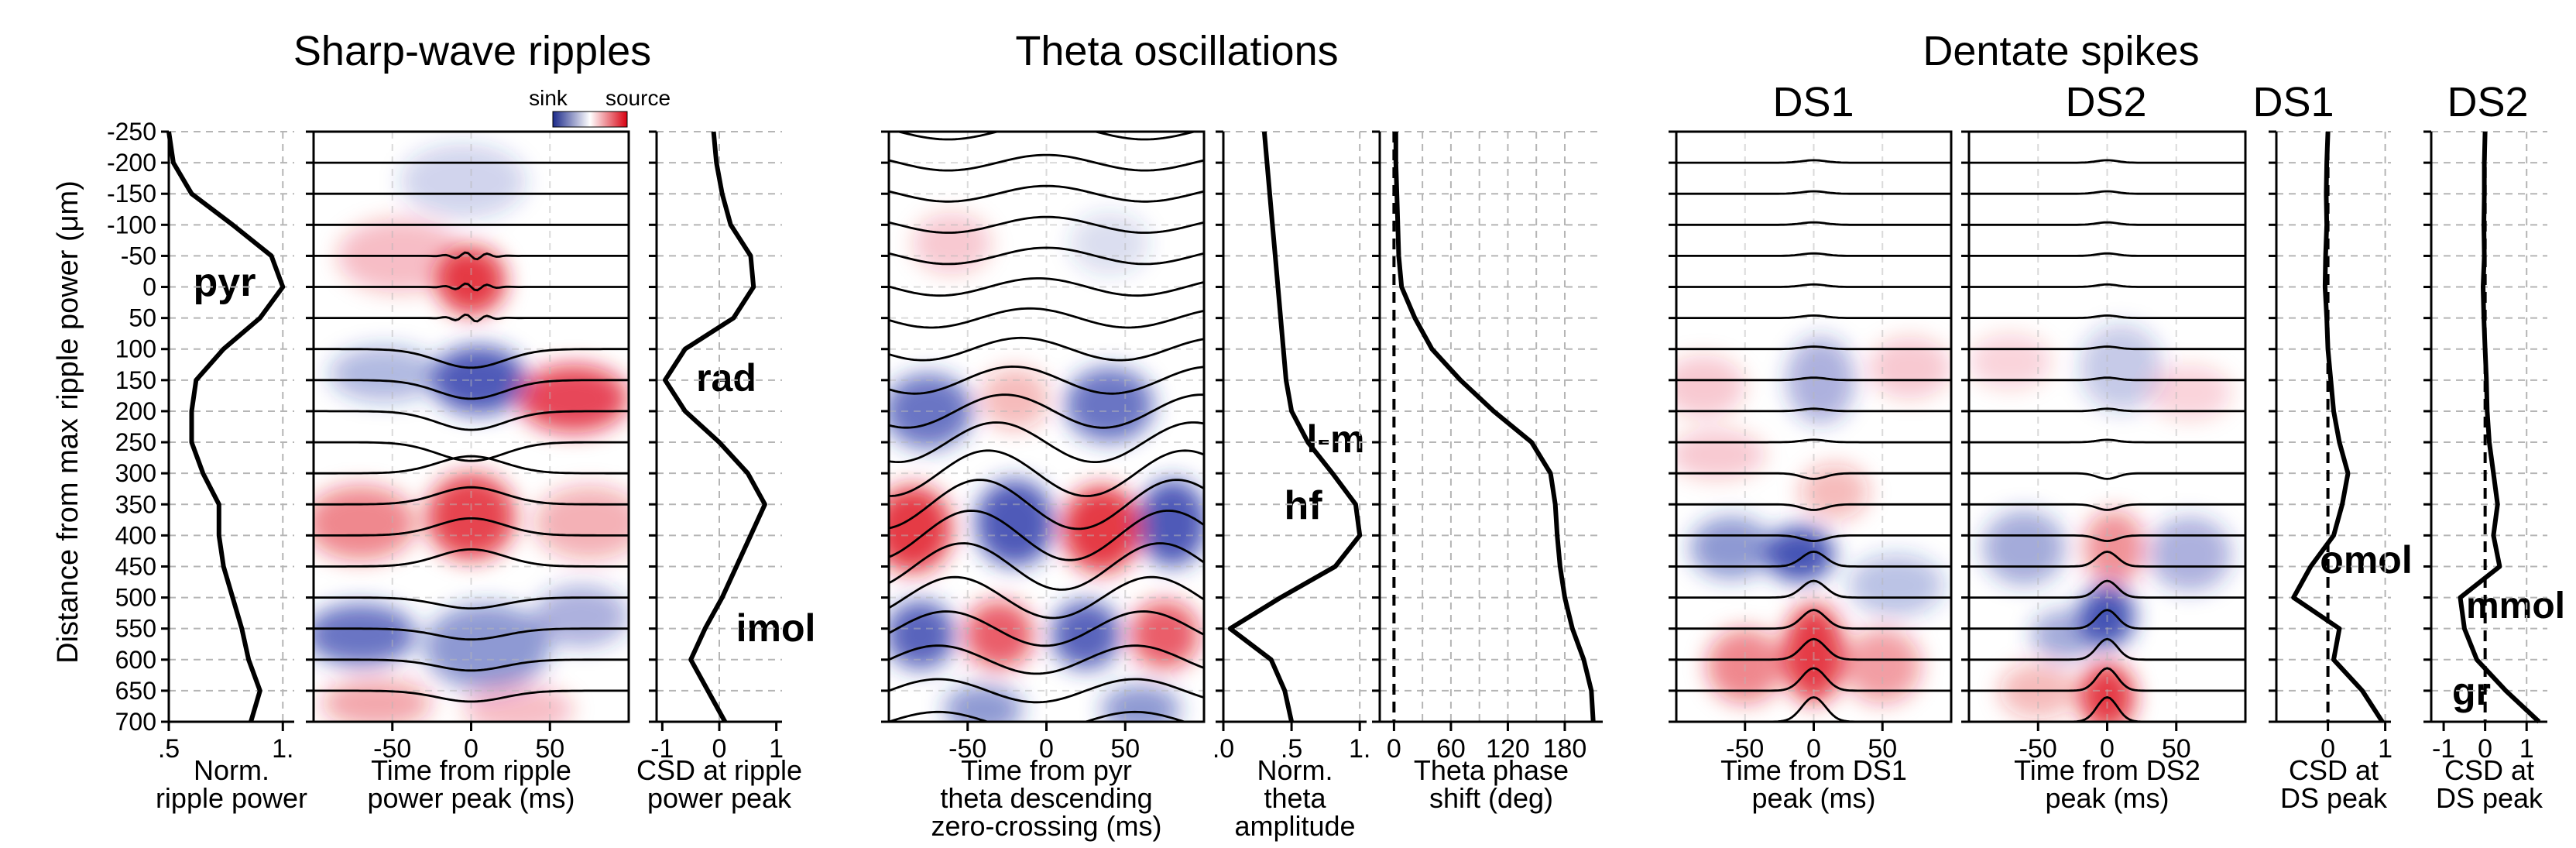 The height and width of the screenshot is (848, 2576). I want to click on ds2_csd_profile-xlabel: CSD at DS peak, so click(2489, 784).